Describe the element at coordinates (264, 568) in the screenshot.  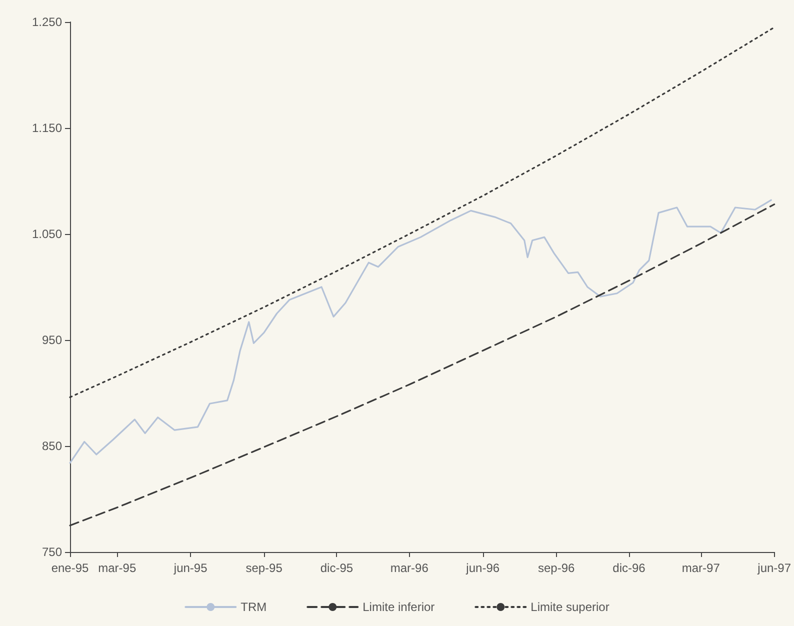
I see `x-tick-label: sep-95` at that location.